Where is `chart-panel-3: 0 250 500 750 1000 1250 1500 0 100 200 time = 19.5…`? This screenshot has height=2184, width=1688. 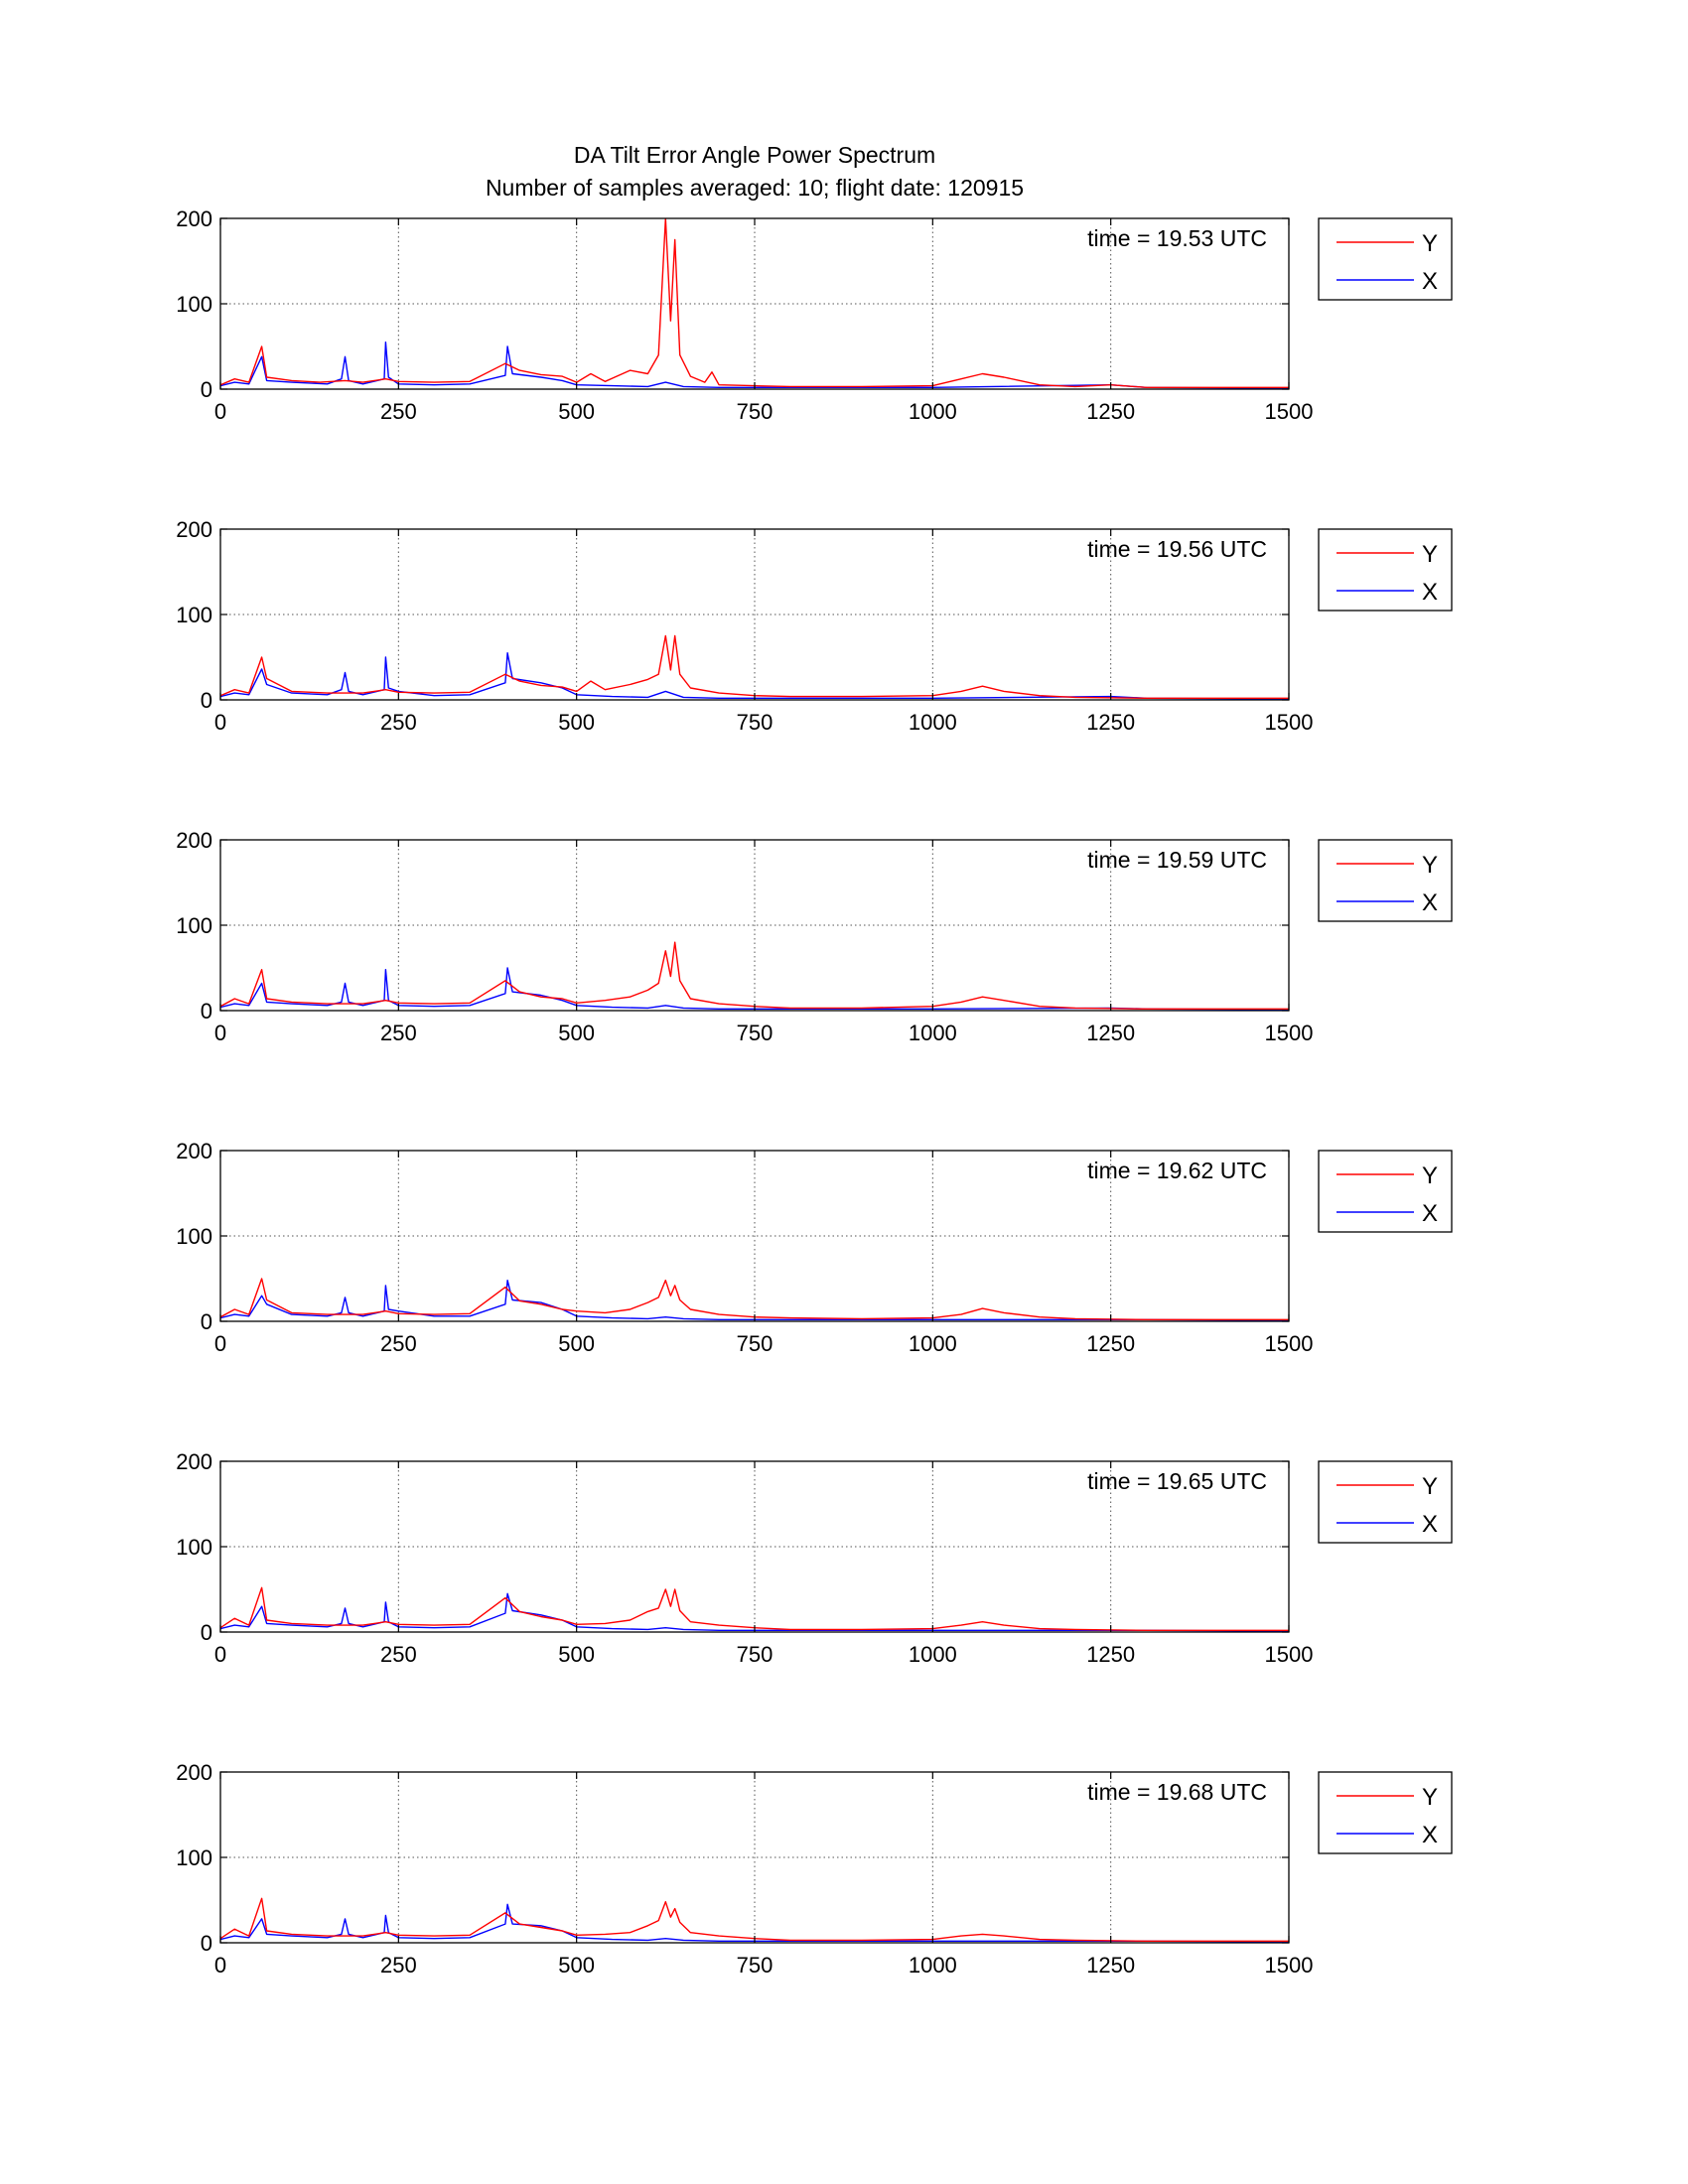 chart-panel-3: 0 250 500 750 1000 1250 1500 0 100 200 time = 19.5… is located at coordinates (814, 936).